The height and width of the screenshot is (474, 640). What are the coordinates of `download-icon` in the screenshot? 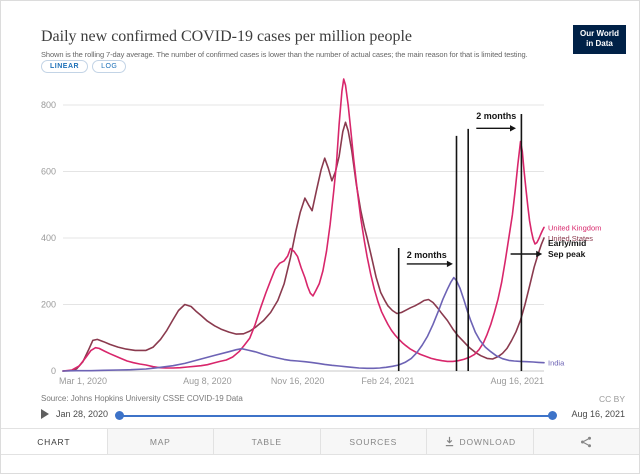 It's located at (449, 441).